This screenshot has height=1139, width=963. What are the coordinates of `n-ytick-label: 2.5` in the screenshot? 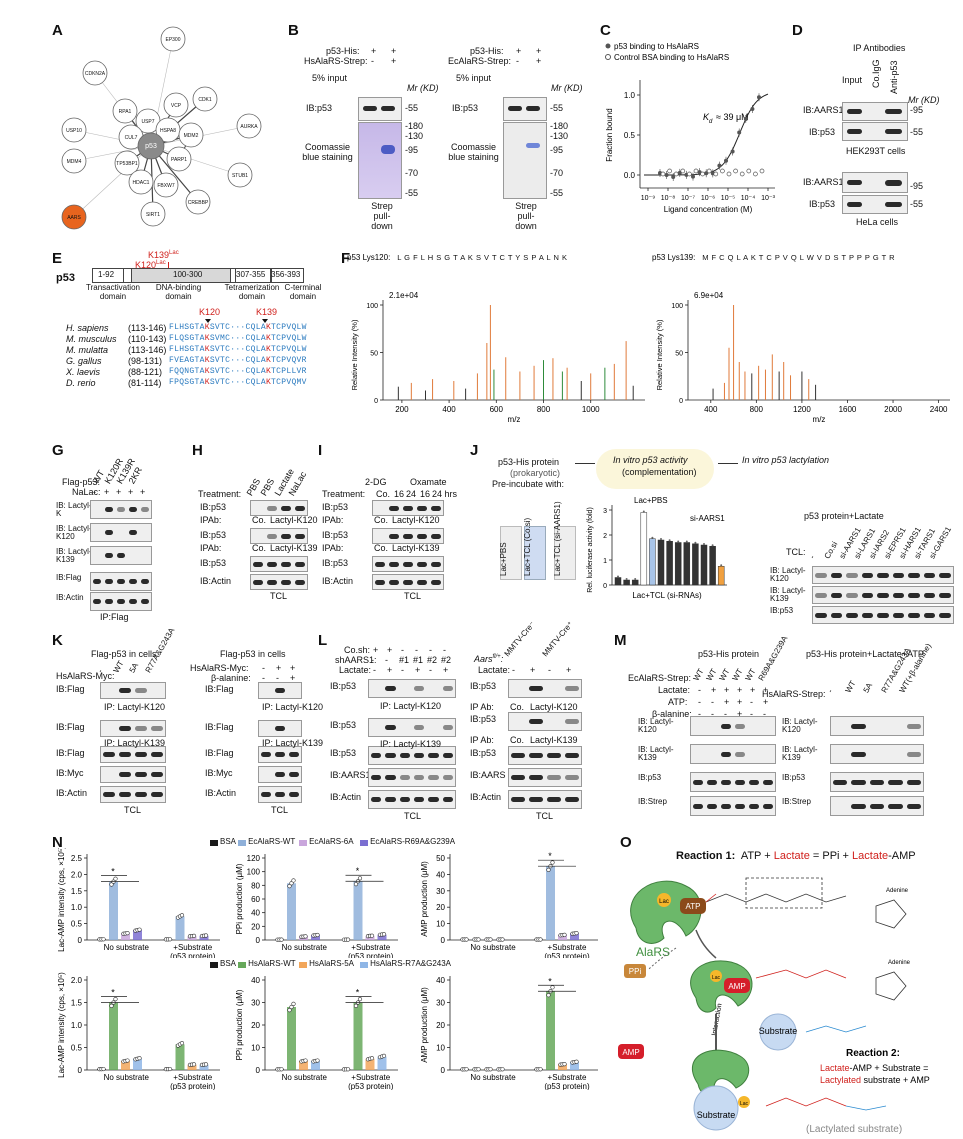 It's located at (77, 858).